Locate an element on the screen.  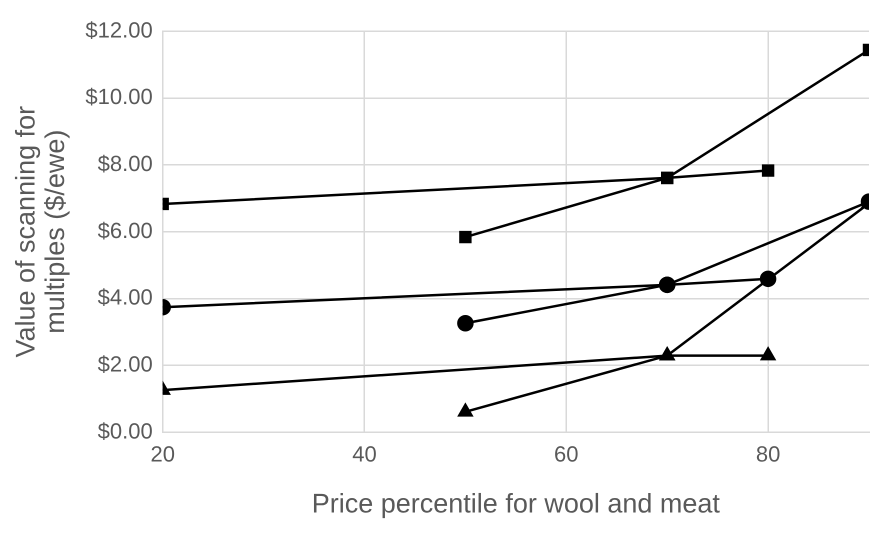
x-tick-label: 60 is located at coordinates (566, 453).